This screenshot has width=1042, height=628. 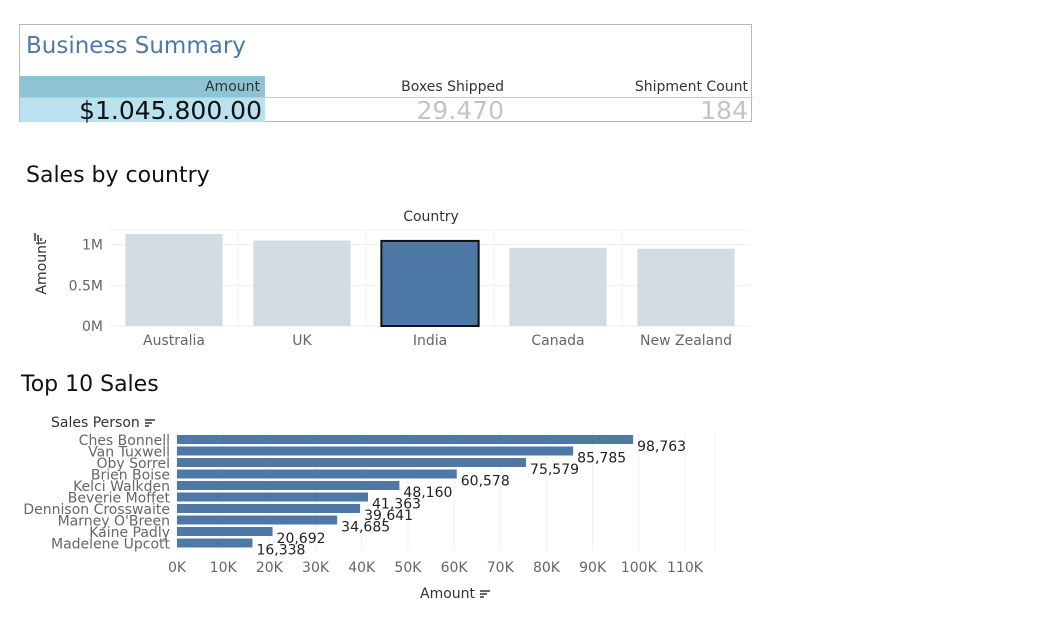 What do you see at coordinates (110, 545) in the screenshot?
I see `sales-person-label: Madelene Upcott` at bounding box center [110, 545].